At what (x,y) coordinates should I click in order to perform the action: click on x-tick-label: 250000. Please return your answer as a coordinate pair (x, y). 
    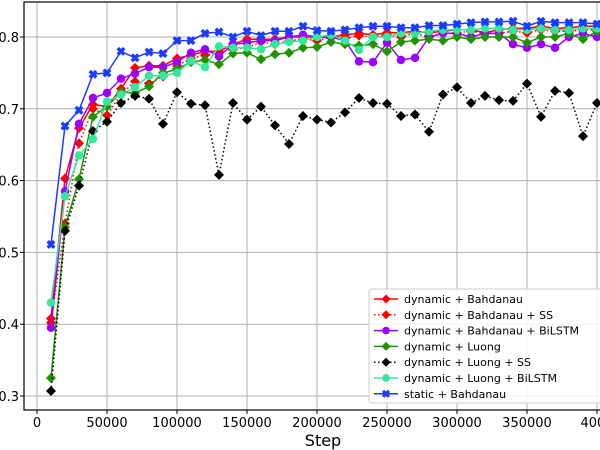
    Looking at the image, I should click on (387, 423).